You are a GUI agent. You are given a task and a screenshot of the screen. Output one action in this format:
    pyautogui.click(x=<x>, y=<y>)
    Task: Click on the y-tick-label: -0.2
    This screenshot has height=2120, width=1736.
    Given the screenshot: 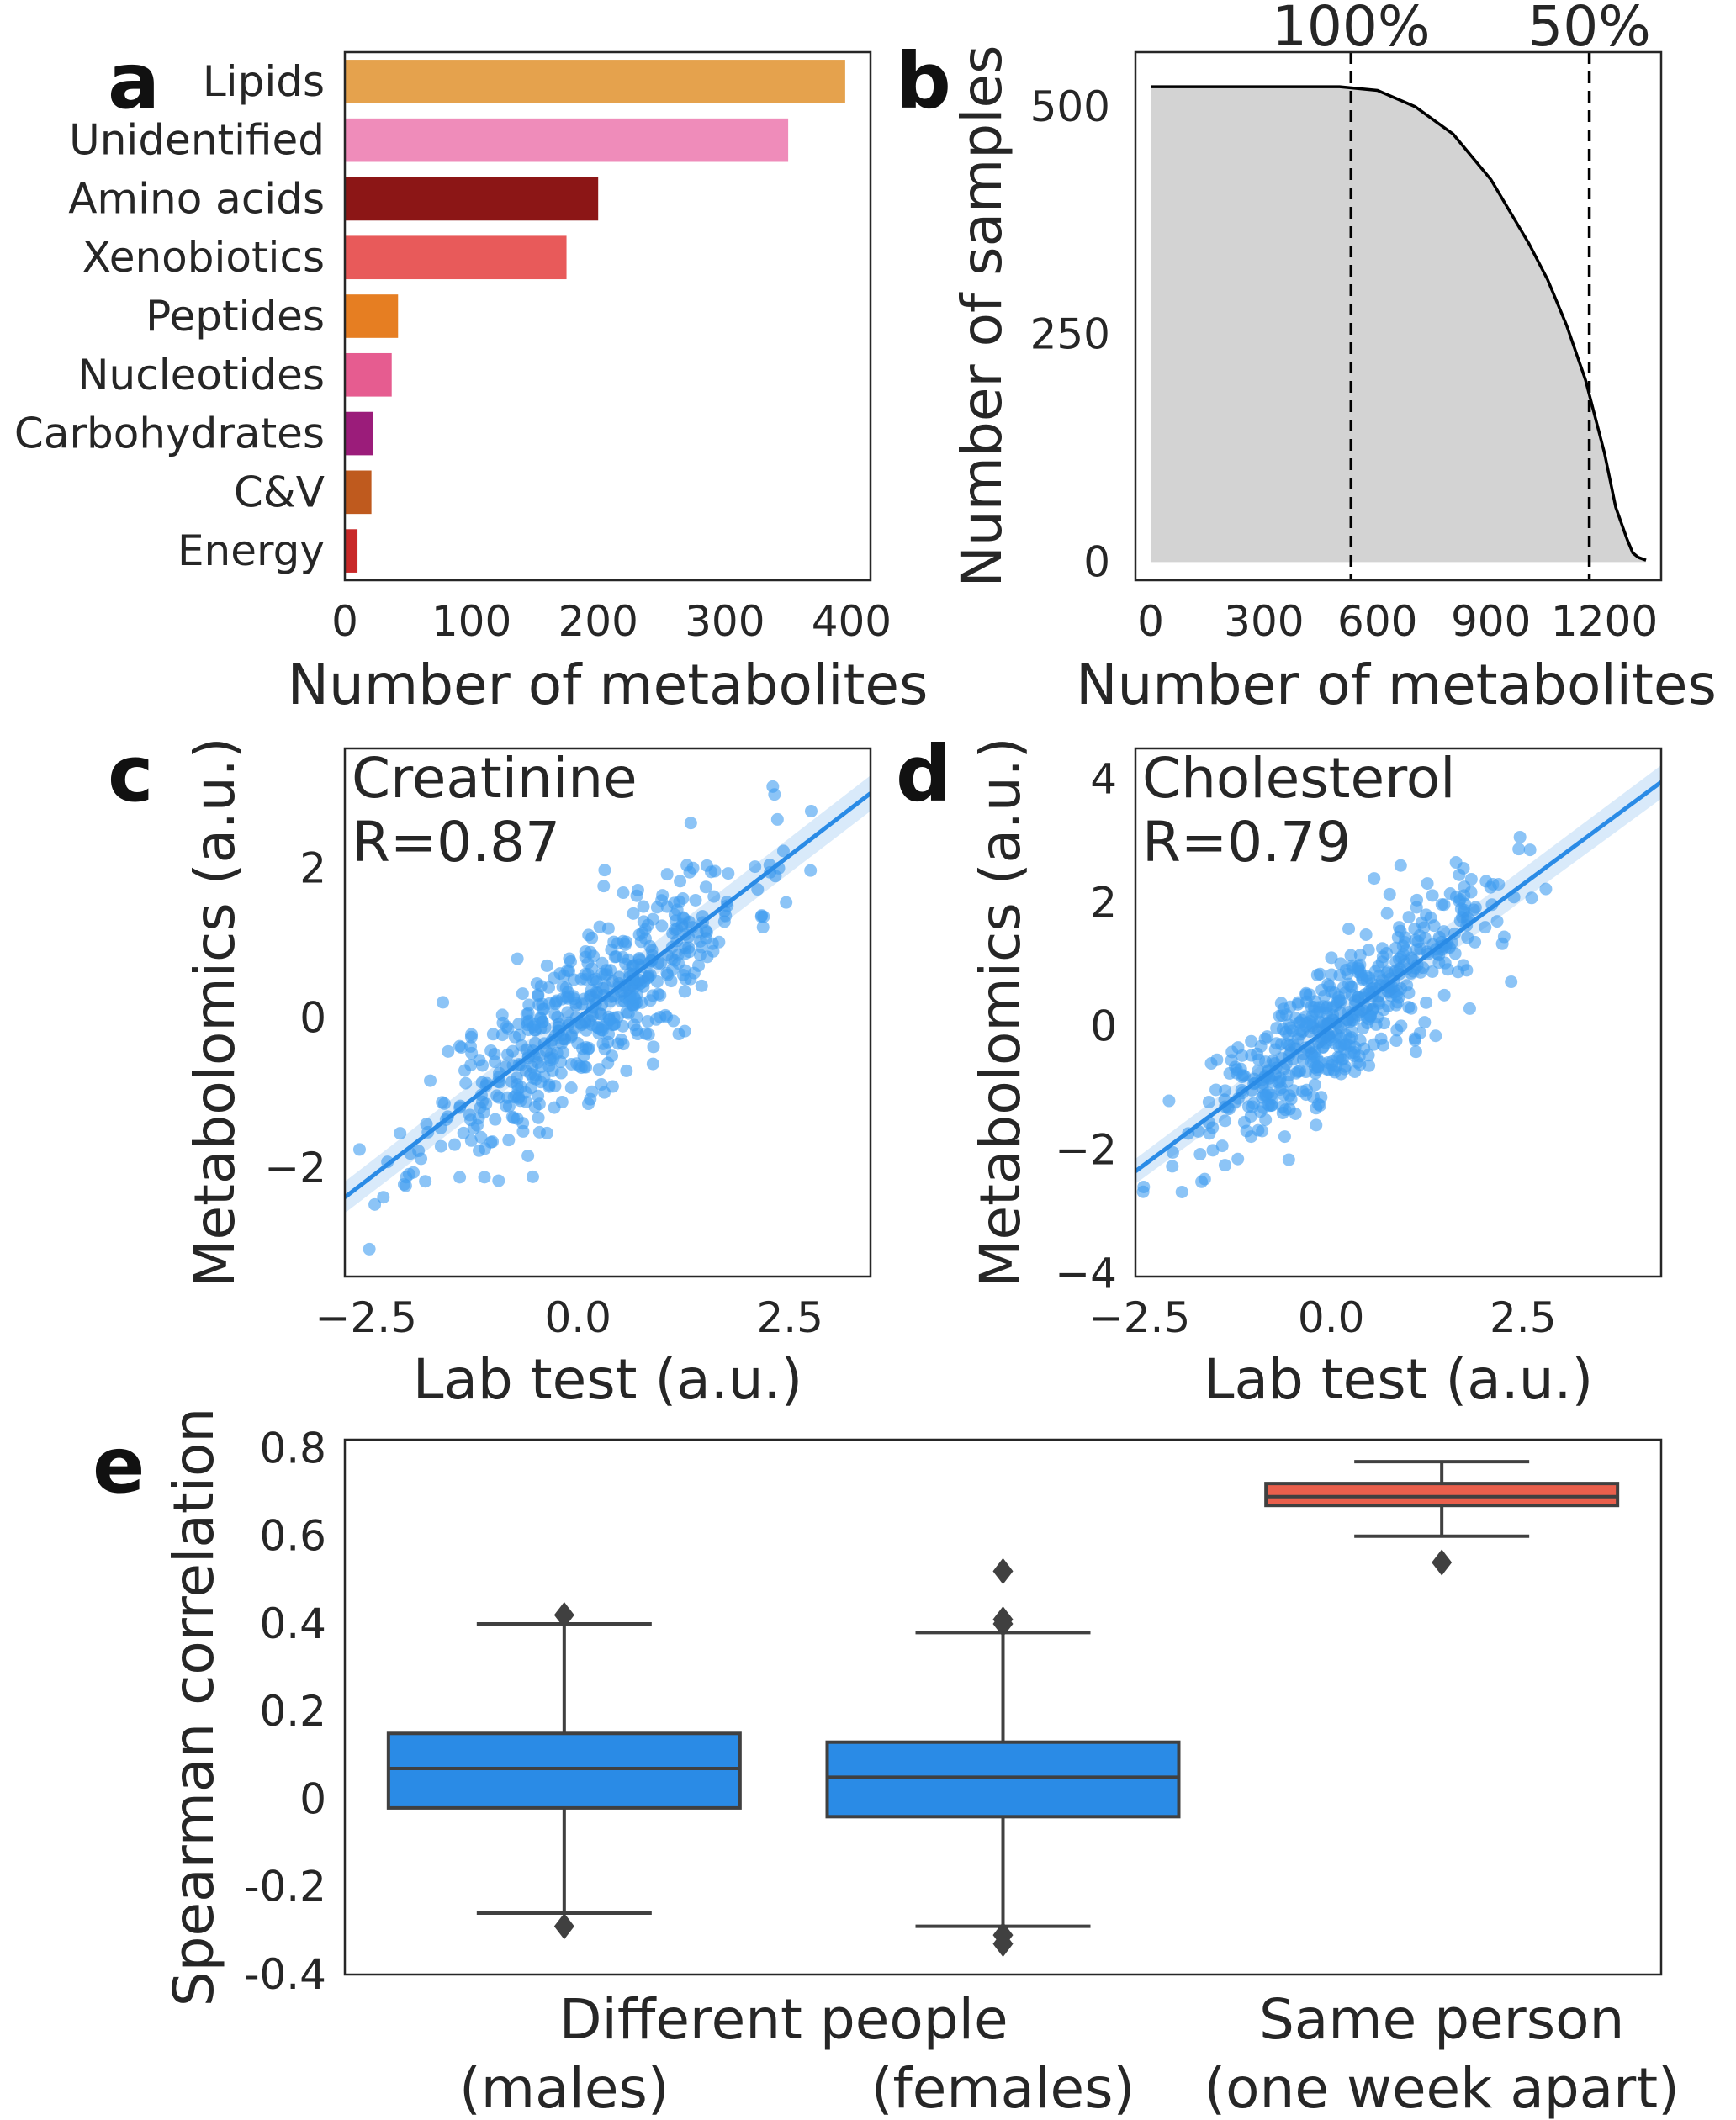 What is the action you would take?
    pyautogui.click(x=285, y=1887)
    